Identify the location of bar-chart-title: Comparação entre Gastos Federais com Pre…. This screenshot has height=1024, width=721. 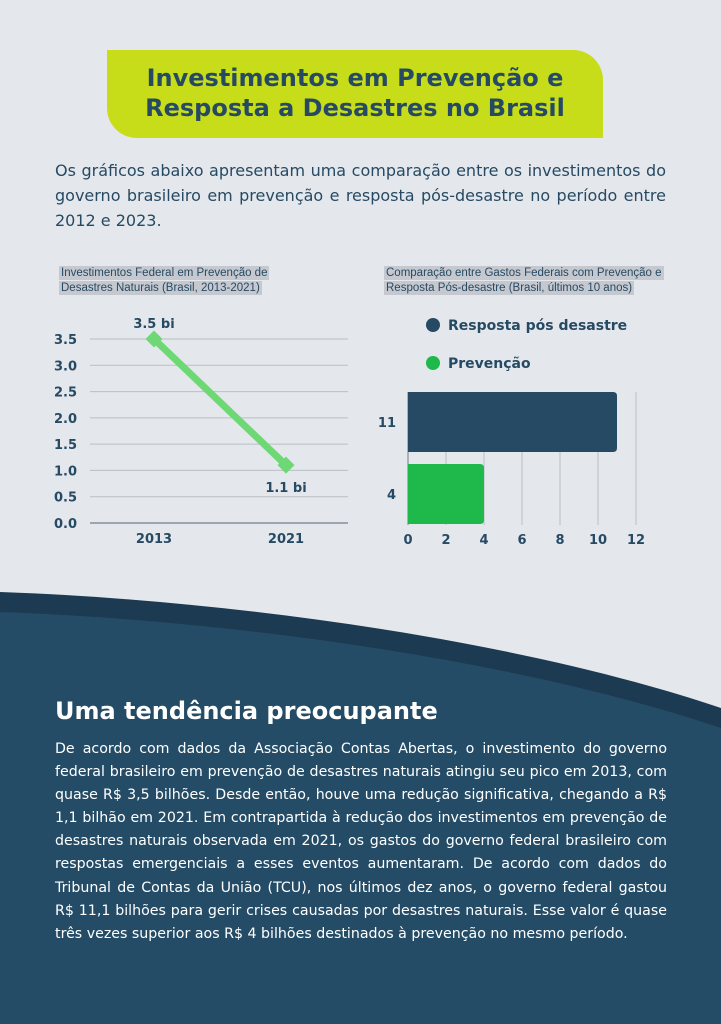
(524, 280).